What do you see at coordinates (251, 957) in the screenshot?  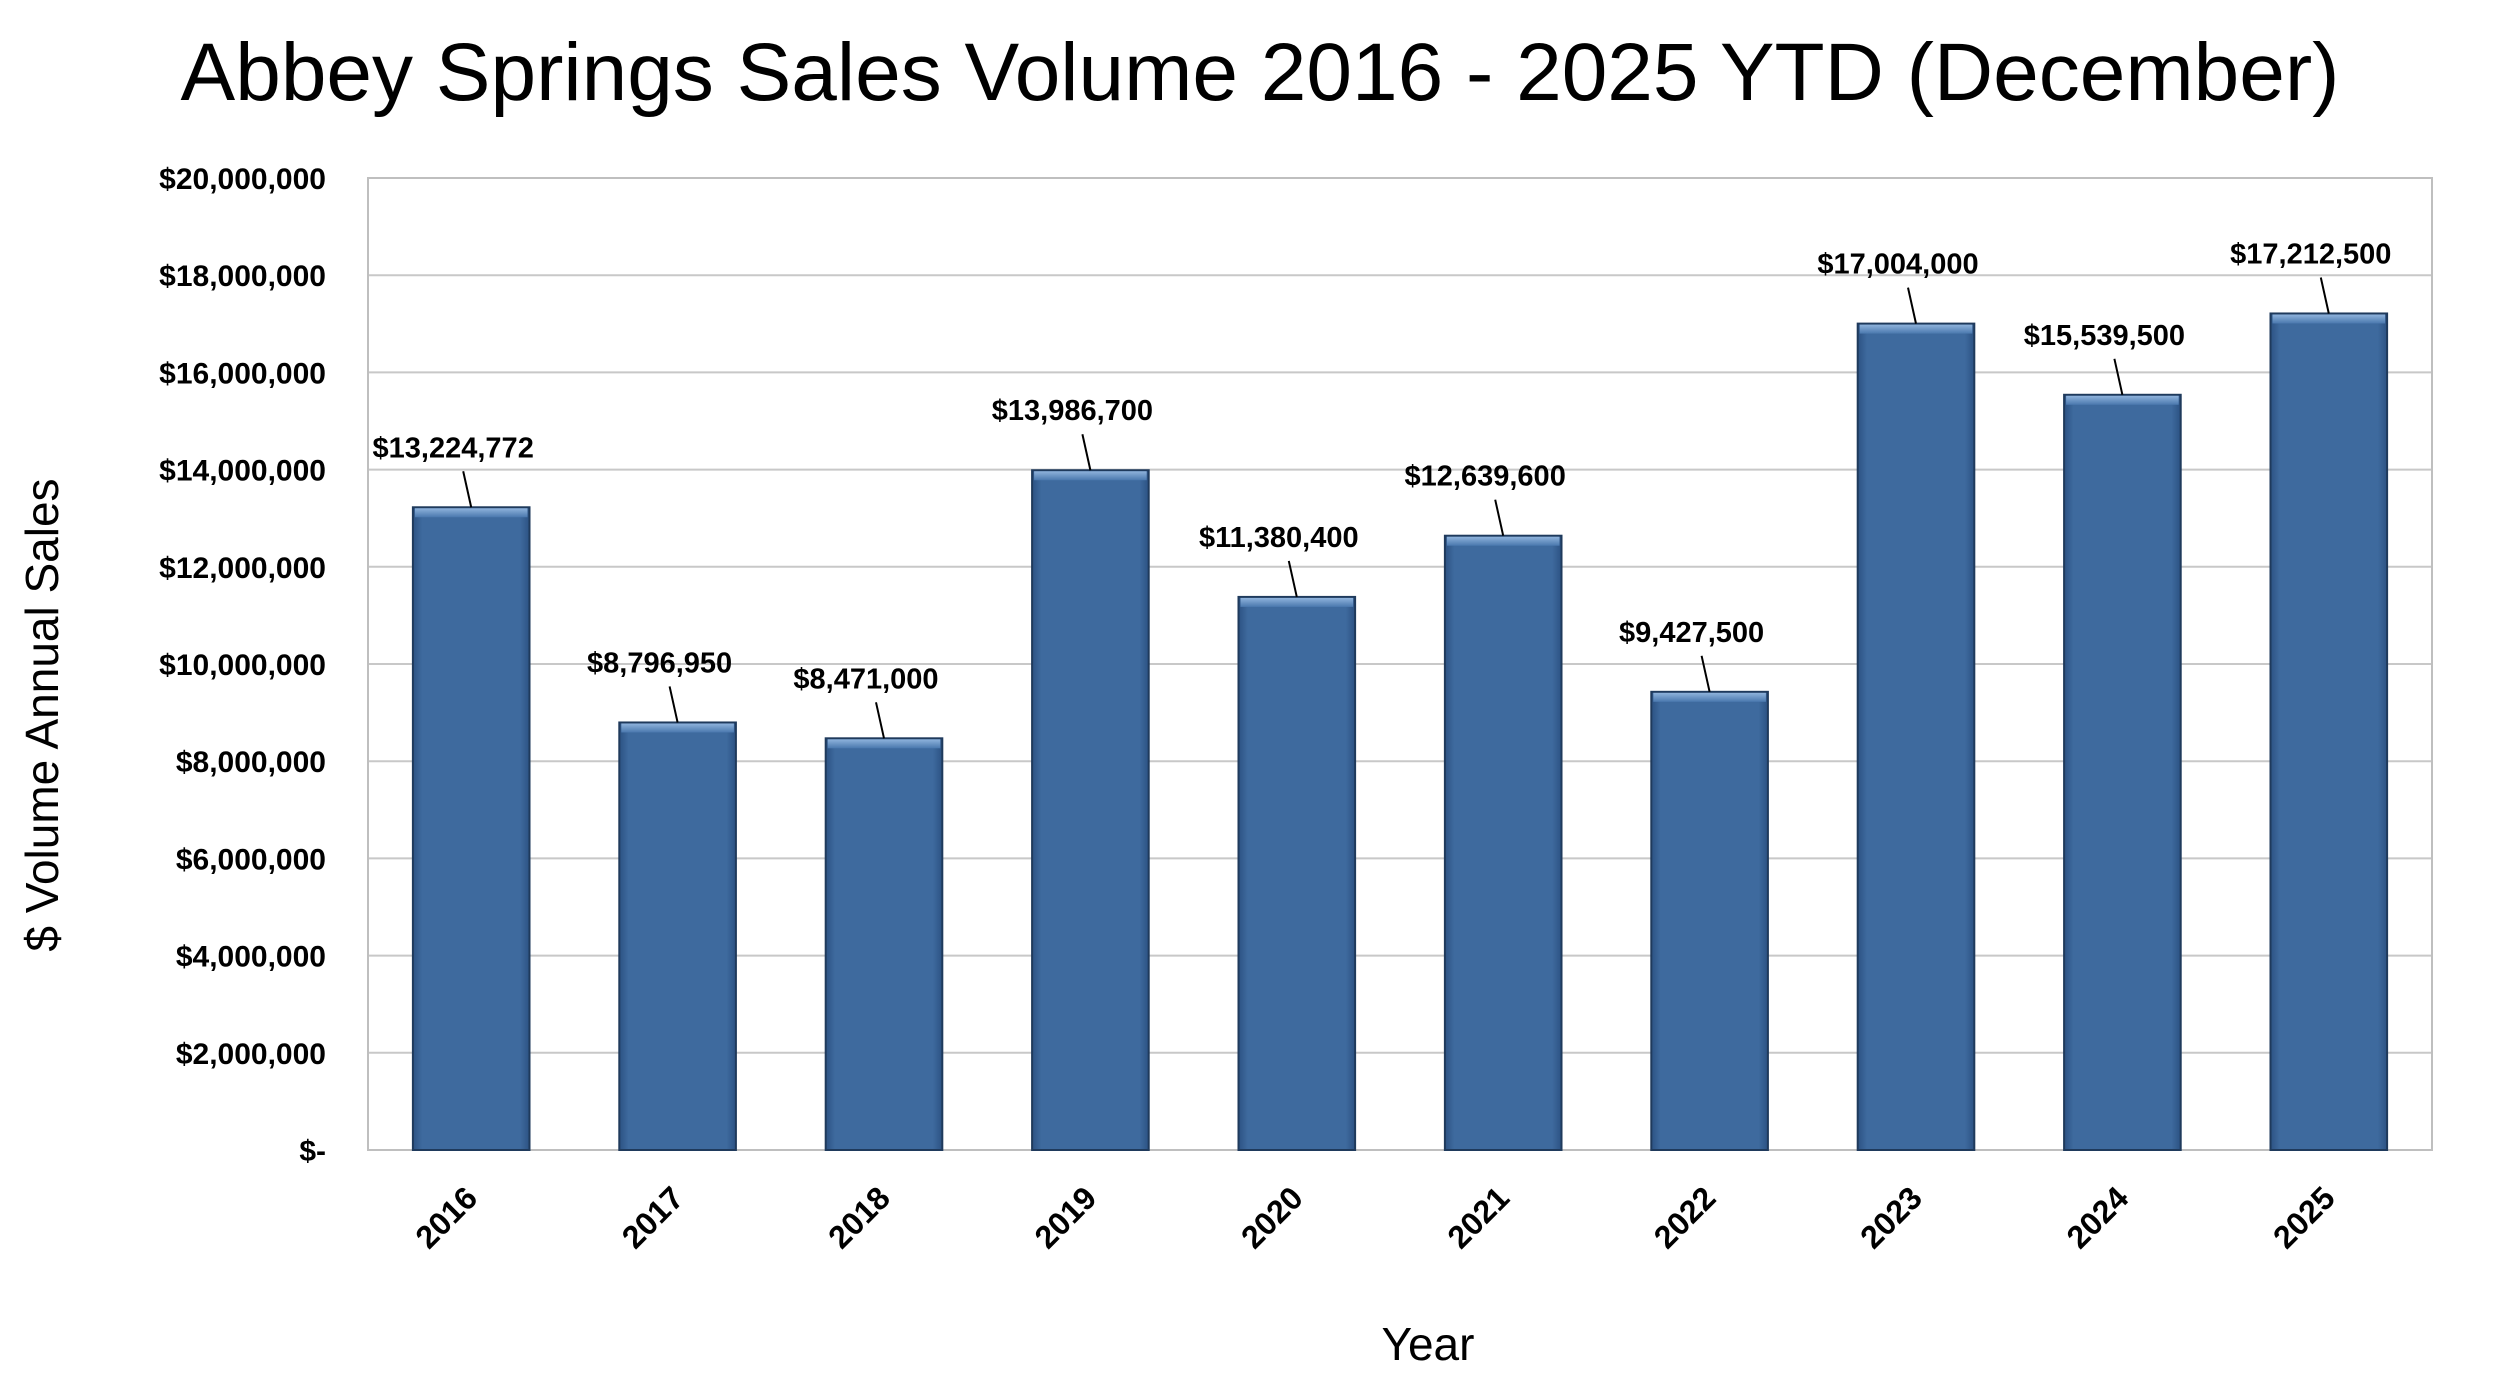 I see `y-tick-label: $4,000,000` at bounding box center [251, 957].